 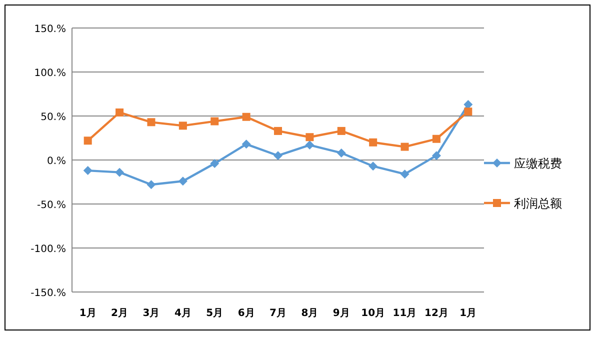 What do you see at coordinates (53, 117) in the screenshot?
I see `y-tick-label: 50.%` at bounding box center [53, 117].